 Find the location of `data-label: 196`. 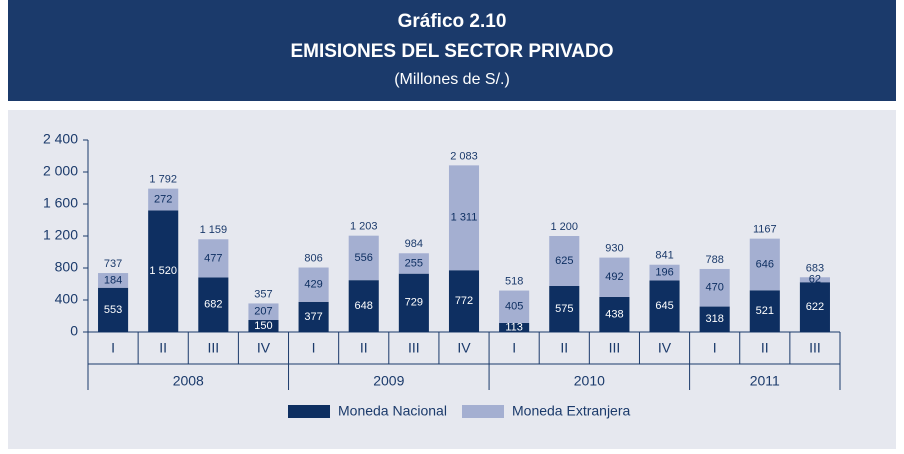

data-label: 196 is located at coordinates (664, 272).